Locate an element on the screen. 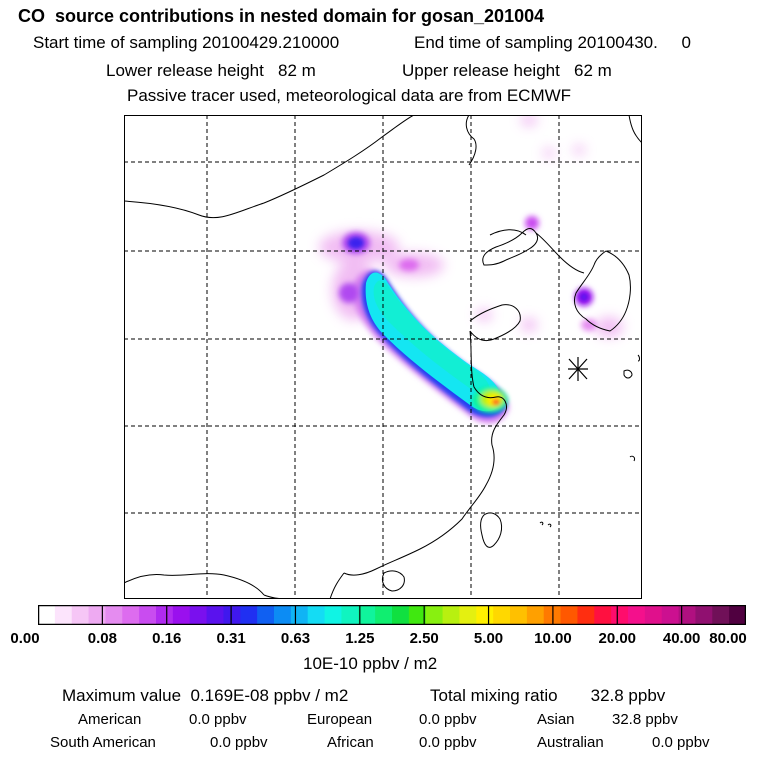 The height and width of the screenshot is (768, 768). start-sampling-time: Start time of sampling 20100429.210000 is located at coordinates (186, 42).